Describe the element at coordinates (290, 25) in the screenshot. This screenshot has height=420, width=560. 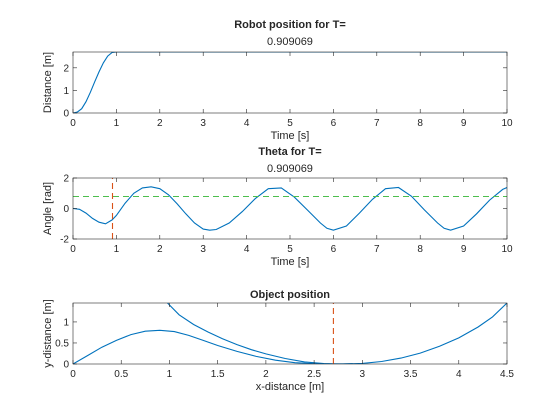
I see `chart-title: Robot position for T=` at that location.